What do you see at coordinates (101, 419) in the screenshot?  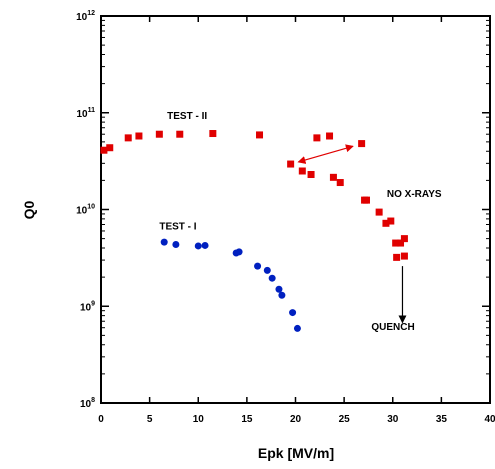 I see `x-tick-label: 0` at bounding box center [101, 419].